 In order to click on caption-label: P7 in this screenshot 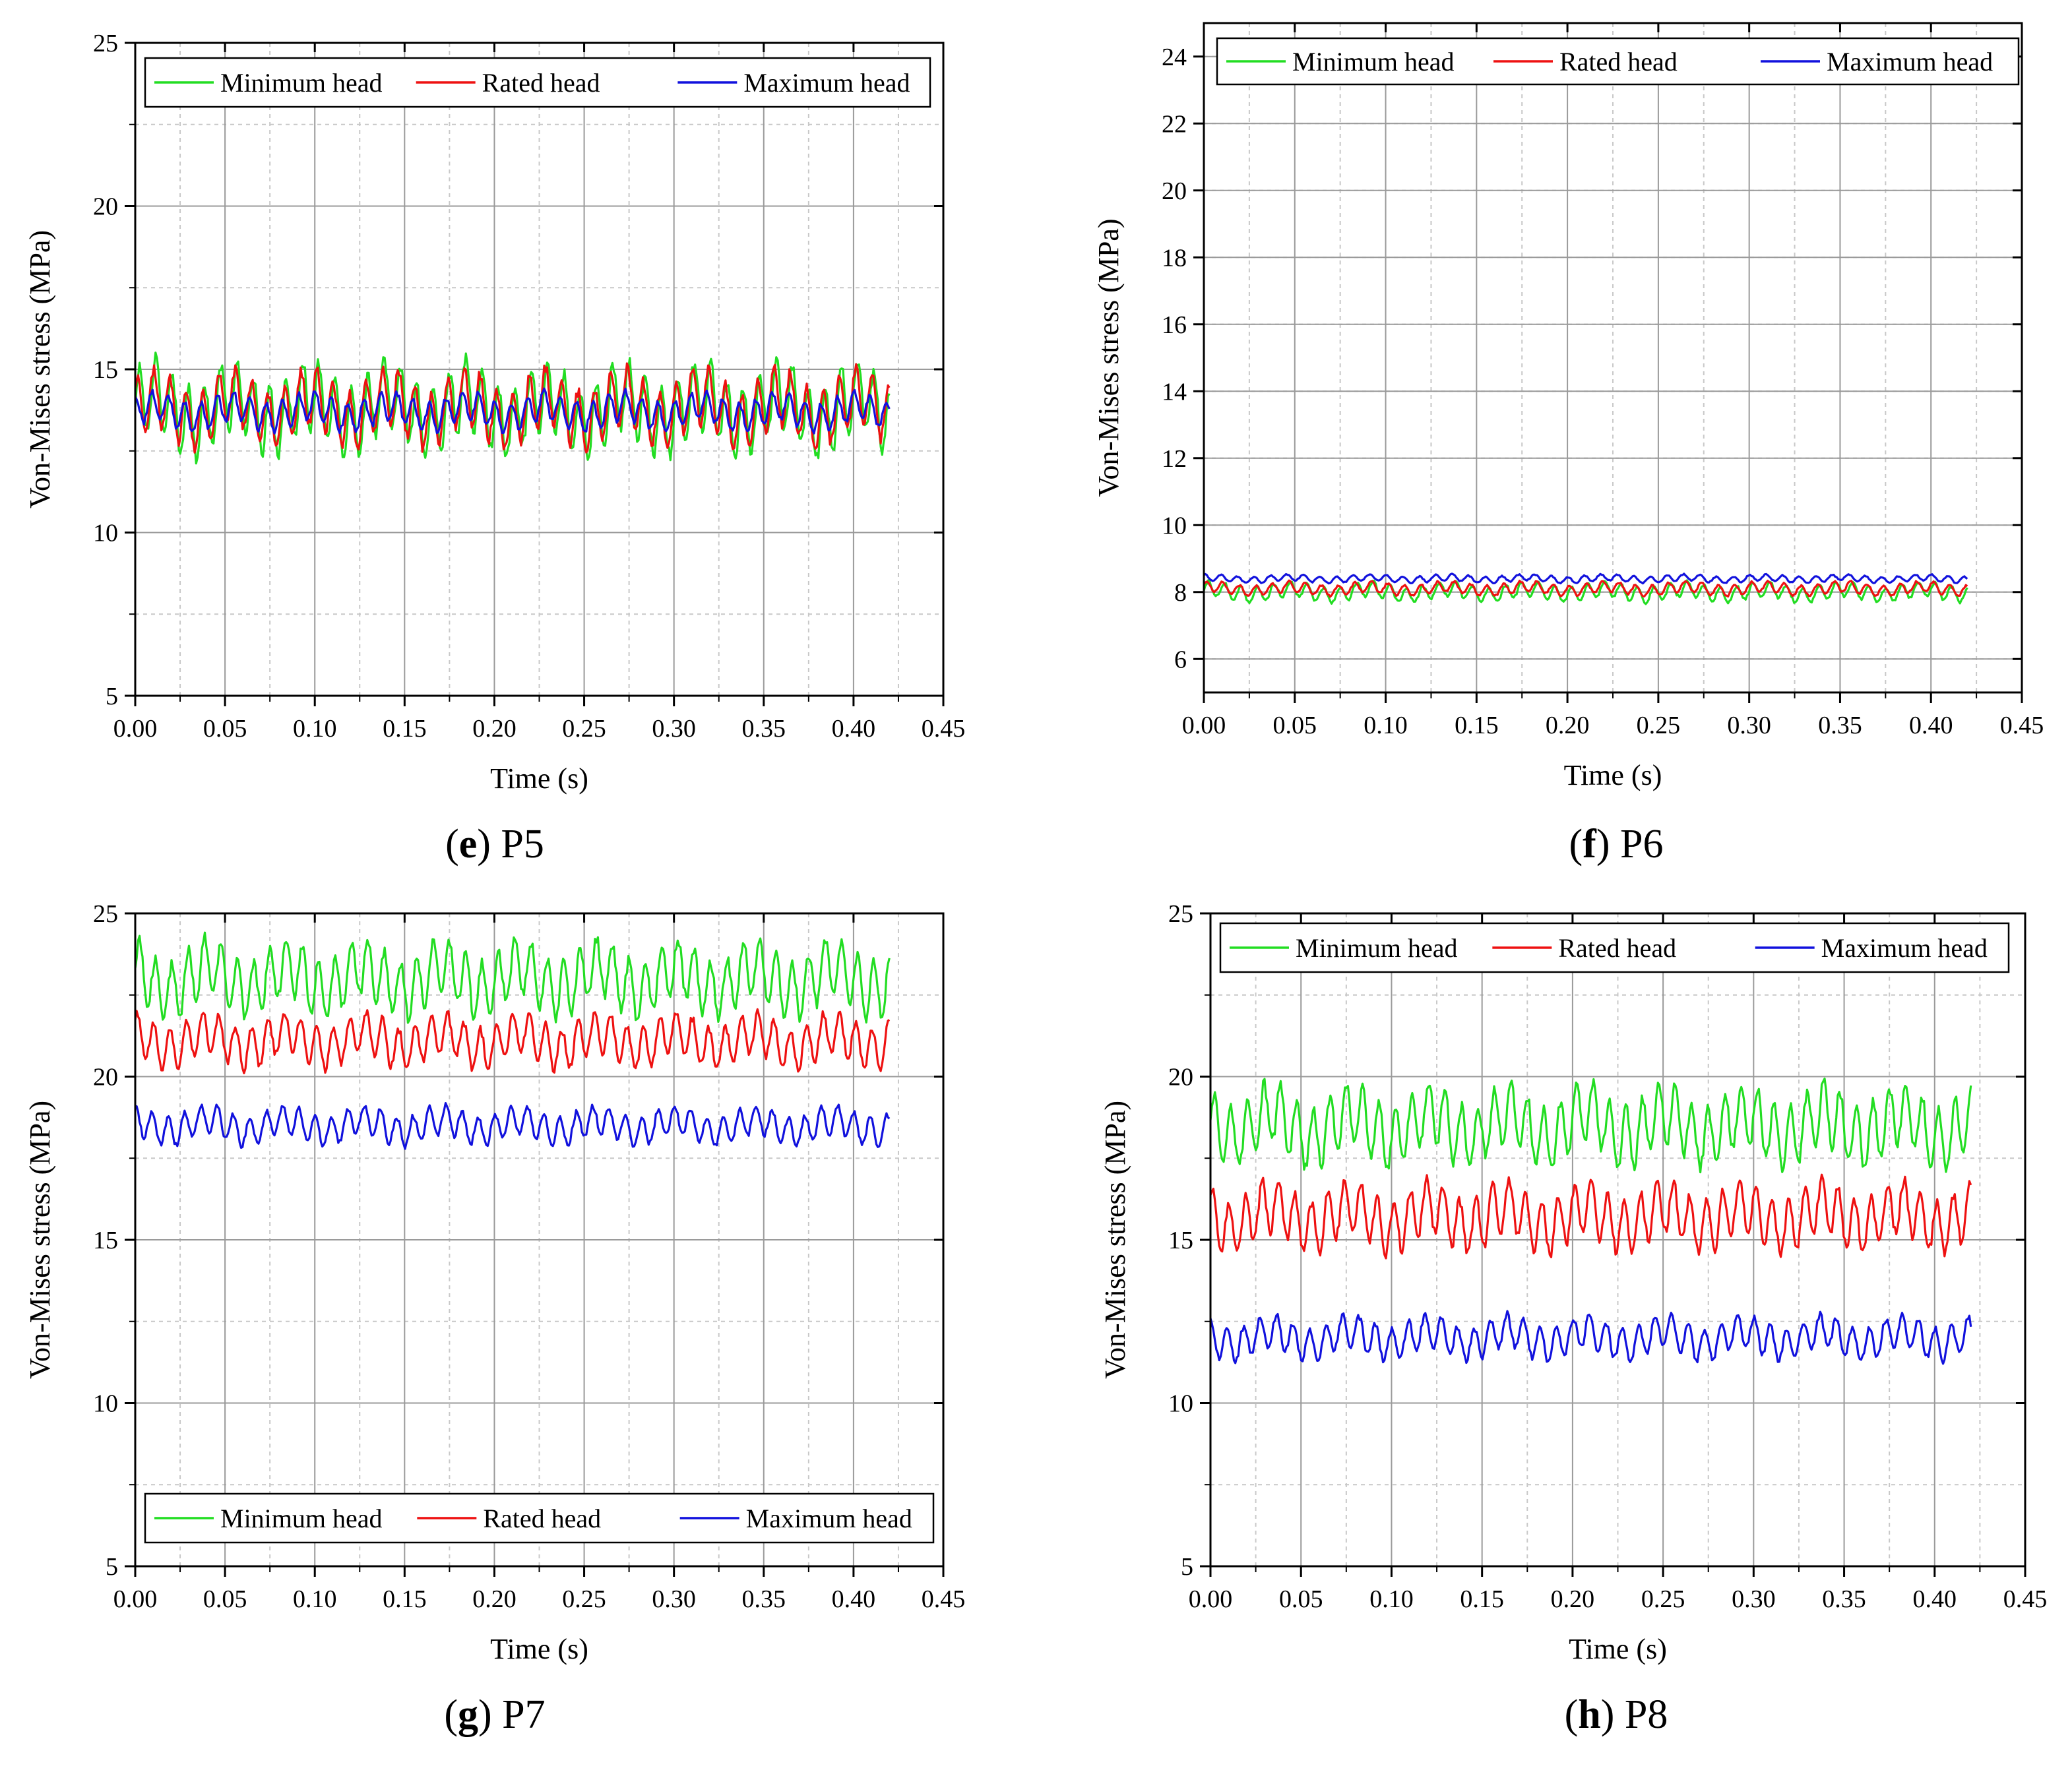, I will do `click(523, 1714)`.